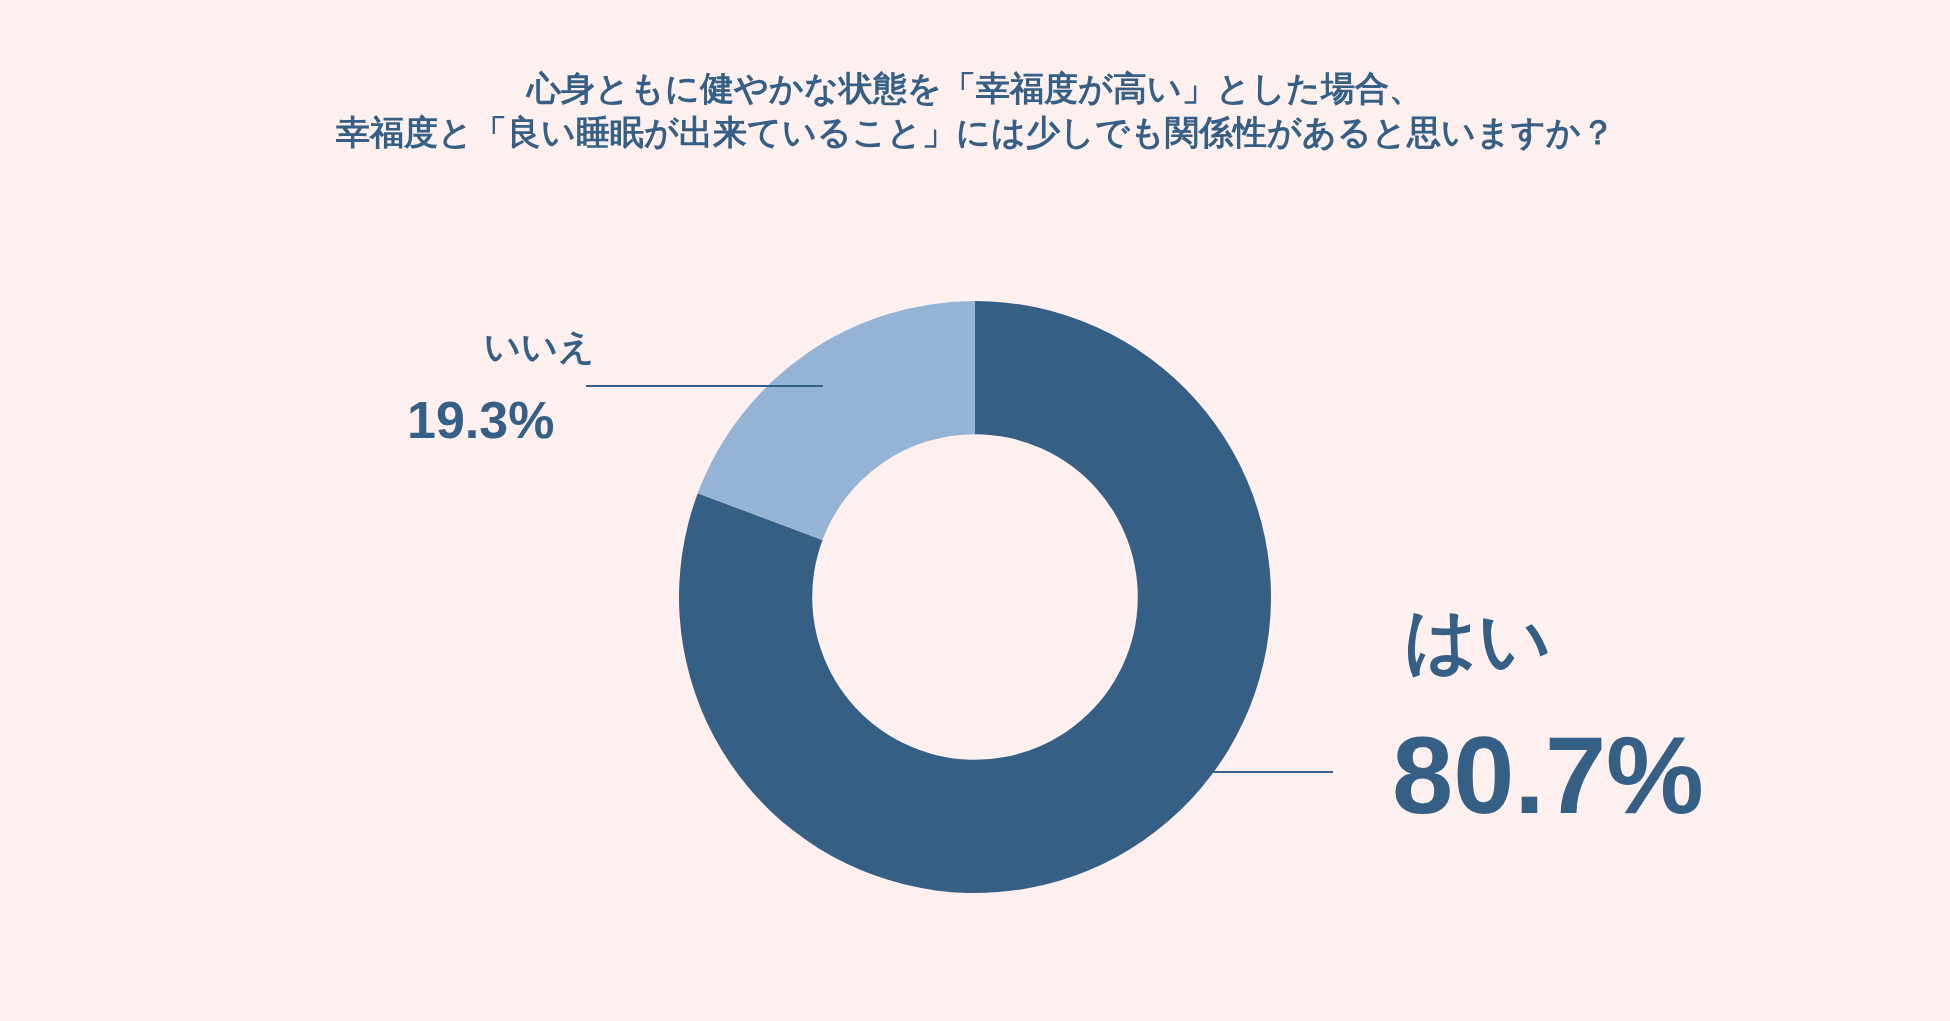 This screenshot has height=1021, width=1950. I want to click on data-label: 80.7%, so click(1548, 774).